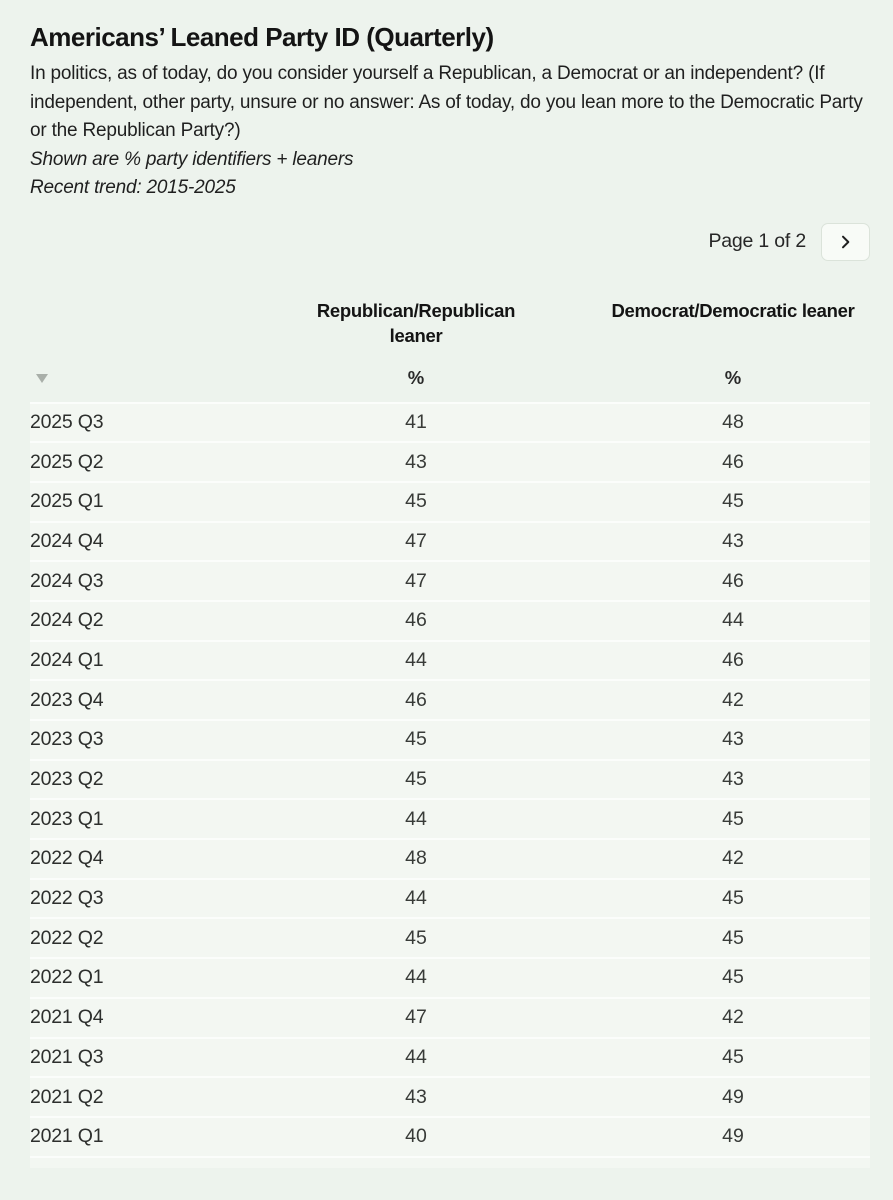  What do you see at coordinates (757, 241) in the screenshot?
I see `page-indicator: Page 1 of 2` at bounding box center [757, 241].